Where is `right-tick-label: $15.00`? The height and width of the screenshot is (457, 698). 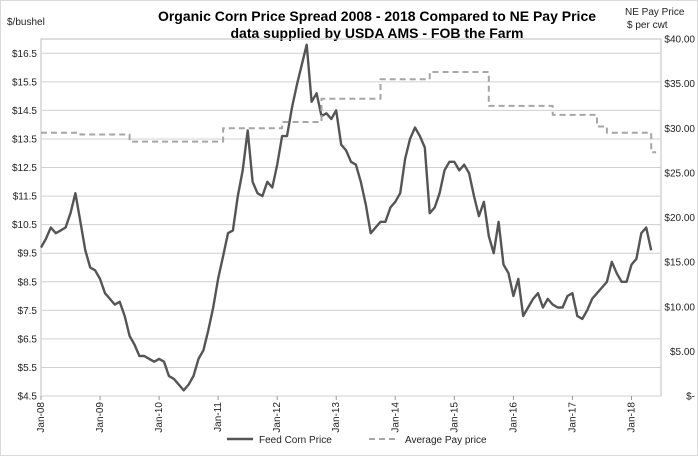
right-tick-label: $15.00 is located at coordinates (679, 263).